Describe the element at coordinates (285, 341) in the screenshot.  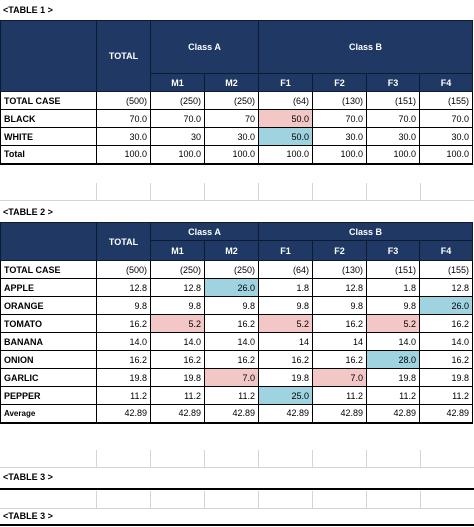
I see `cell: 14` at that location.